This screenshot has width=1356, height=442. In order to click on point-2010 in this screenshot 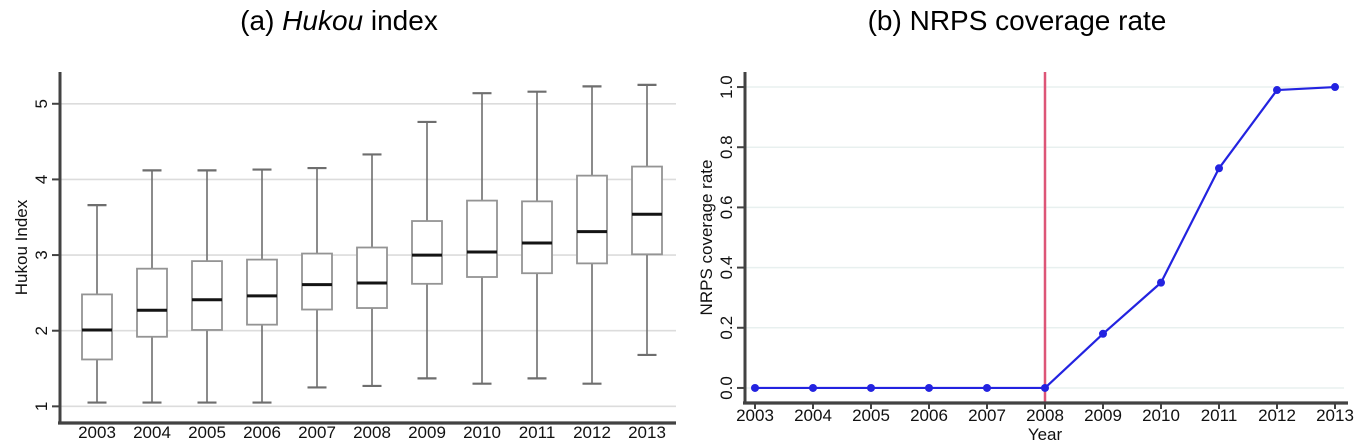, I will do `click(1161, 282)`.